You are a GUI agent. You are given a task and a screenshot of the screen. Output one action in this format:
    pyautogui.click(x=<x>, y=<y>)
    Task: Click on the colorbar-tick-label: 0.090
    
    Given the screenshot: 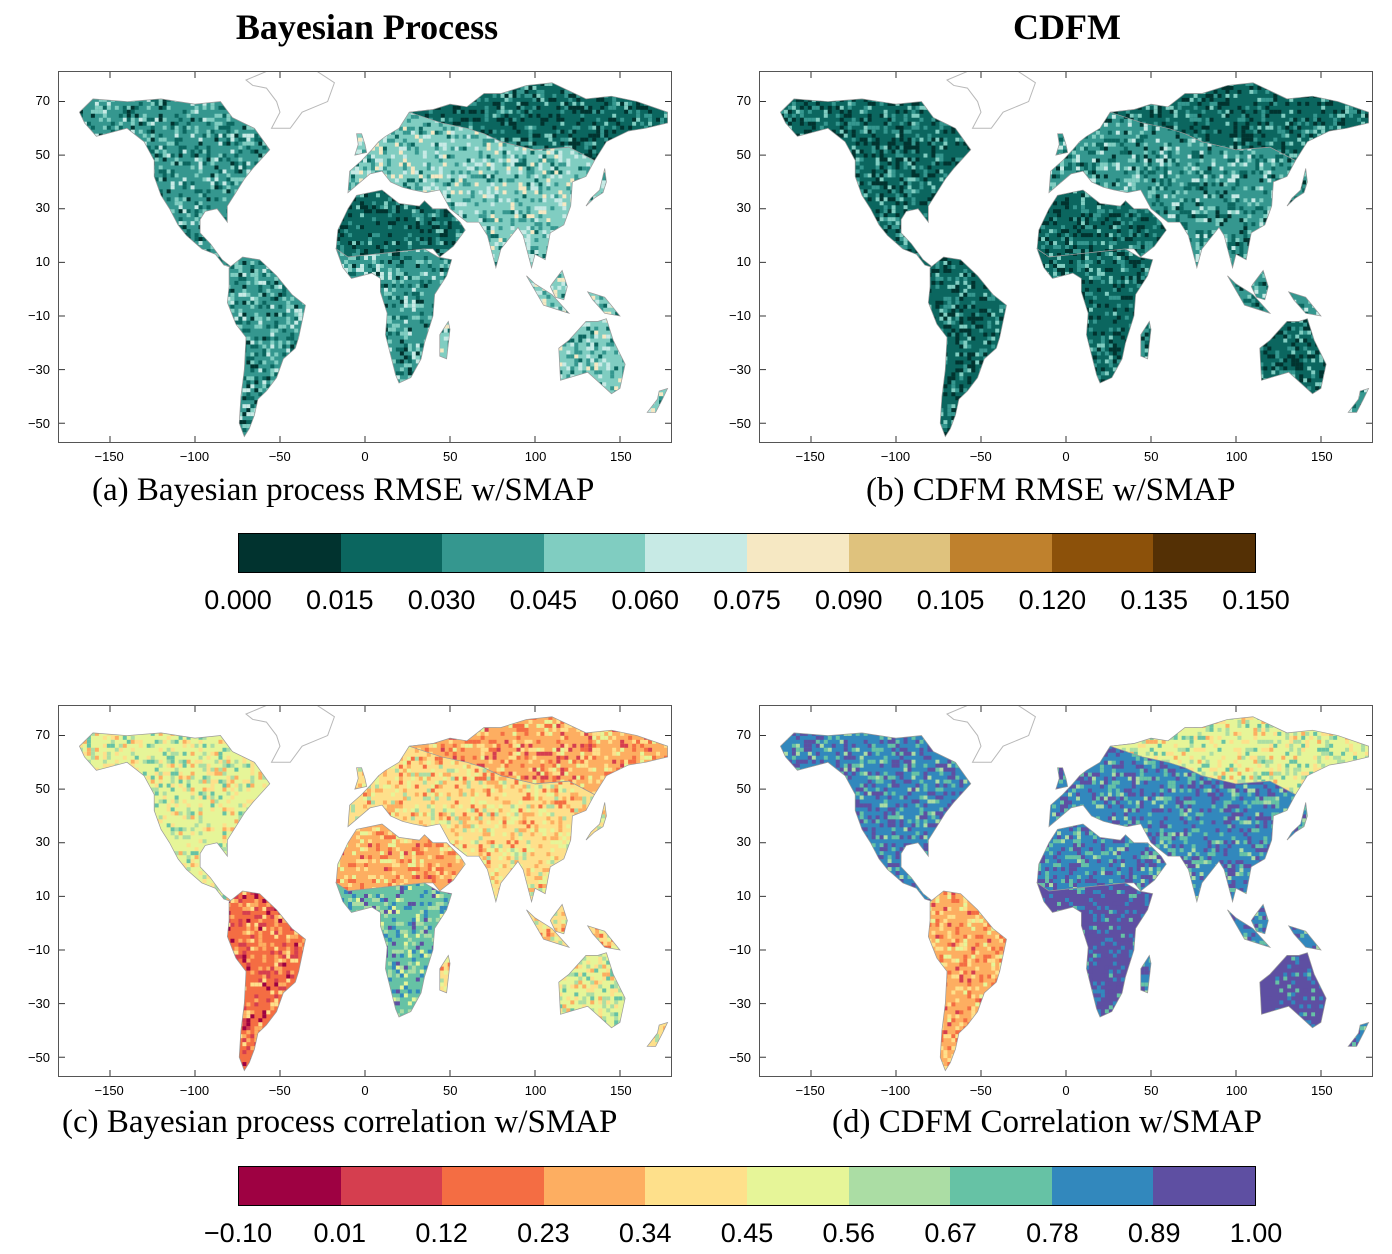 What is the action you would take?
    pyautogui.click(x=849, y=600)
    